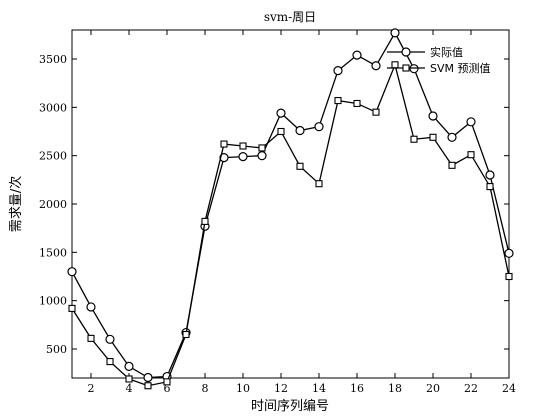  I want to click on legend: 实际值 SVM 预测值, so click(439, 60).